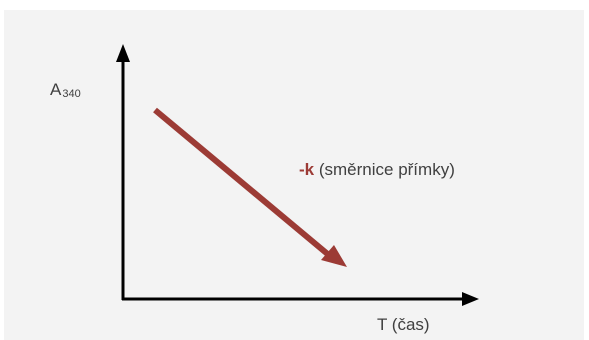 This screenshot has height=340, width=589. What do you see at coordinates (123, 53) in the screenshot?
I see `y-axis-arrowhead` at bounding box center [123, 53].